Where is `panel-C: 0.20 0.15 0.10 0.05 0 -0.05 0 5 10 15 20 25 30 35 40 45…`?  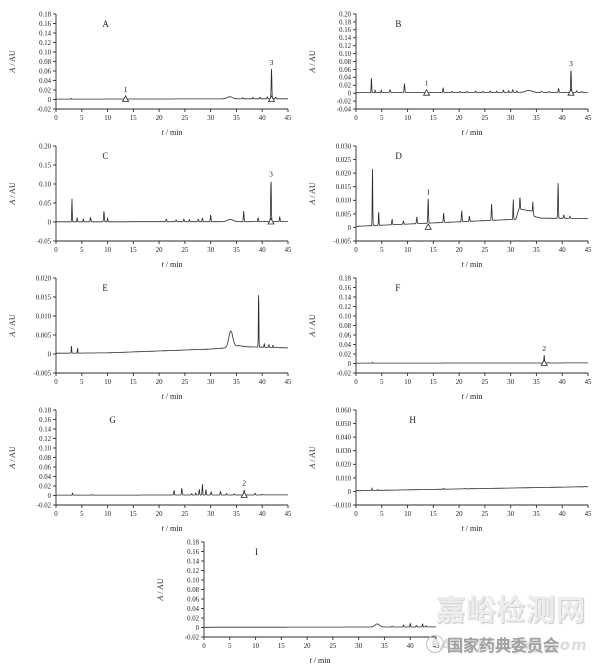
panel-C: 0.20 0.15 0.10 0.05 0 -0.05 0 5 10 15 20 25 30 35 40 45… is located at coordinates (152, 204).